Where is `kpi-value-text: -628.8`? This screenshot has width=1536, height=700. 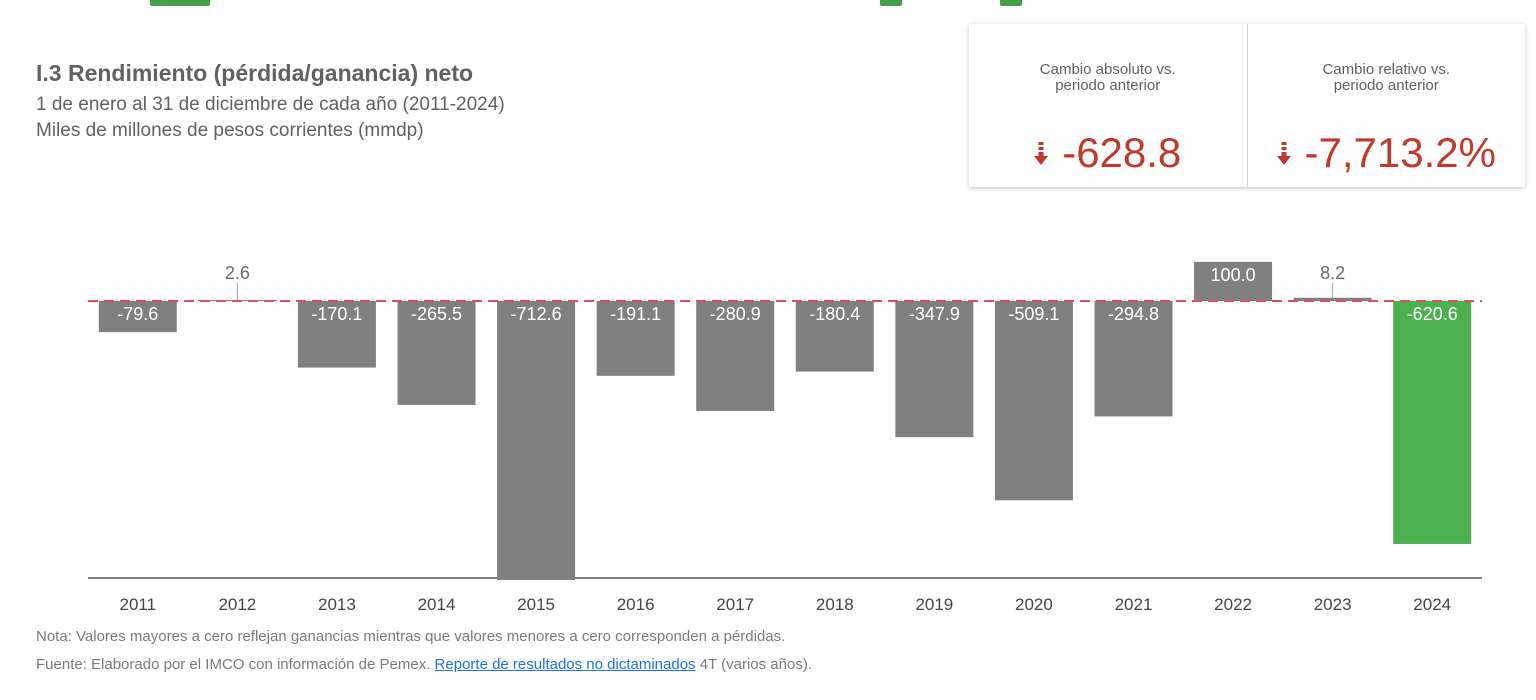
kpi-value-text: -628.8 is located at coordinates (1122, 152).